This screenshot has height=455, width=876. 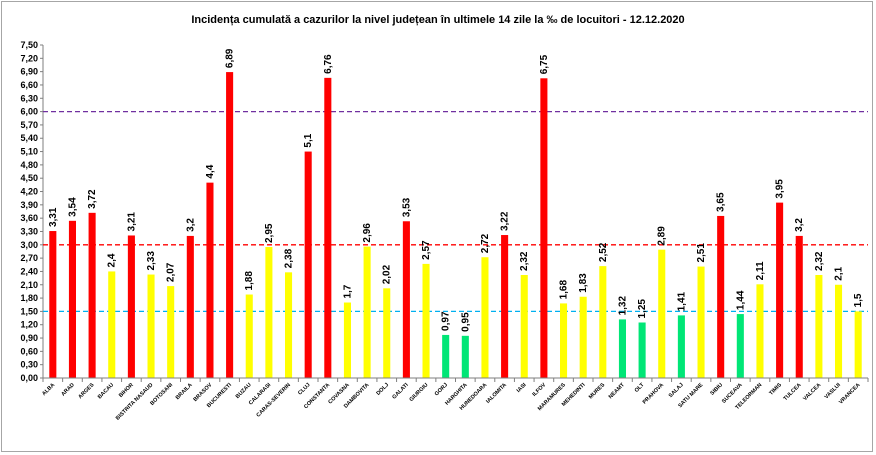 What do you see at coordinates (721, 202) in the screenshot?
I see `bar-value-label: 3,65` at bounding box center [721, 202].